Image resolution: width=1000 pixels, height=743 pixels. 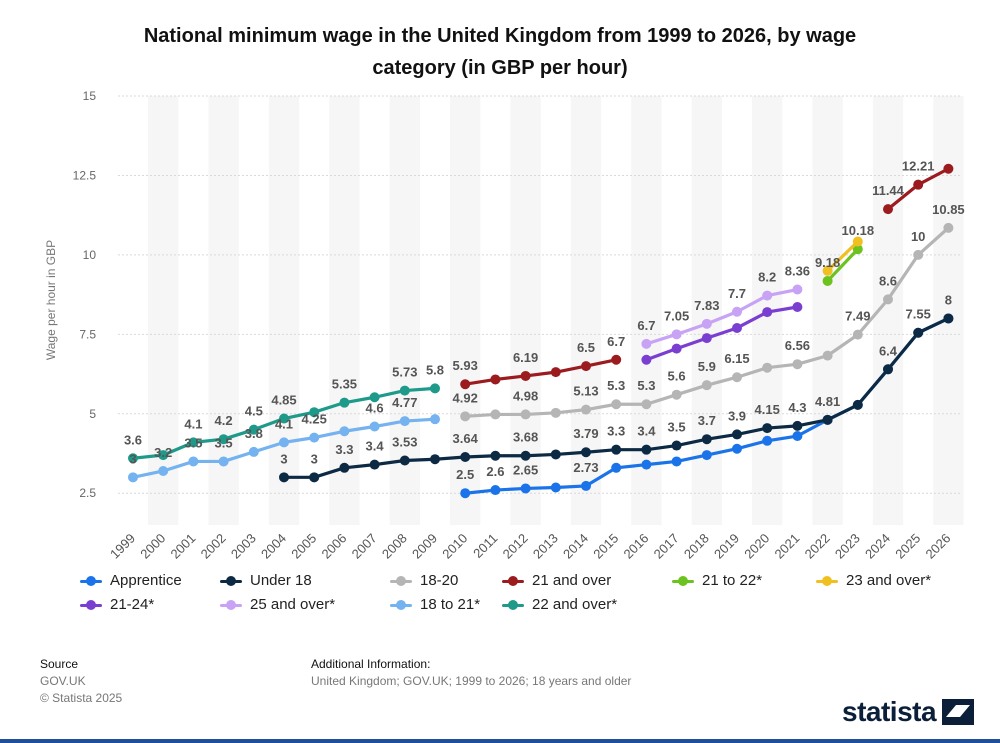 What do you see at coordinates (314, 419) in the screenshot?
I see `data-label: 4.25` at bounding box center [314, 419].